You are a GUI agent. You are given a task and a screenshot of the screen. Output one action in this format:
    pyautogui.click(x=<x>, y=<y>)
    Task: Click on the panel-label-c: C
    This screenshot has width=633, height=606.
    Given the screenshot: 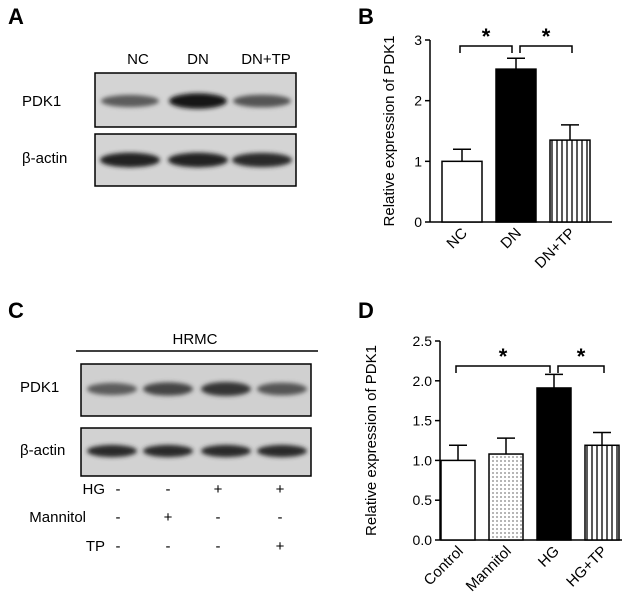 What is the action you would take?
    pyautogui.click(x=16, y=310)
    